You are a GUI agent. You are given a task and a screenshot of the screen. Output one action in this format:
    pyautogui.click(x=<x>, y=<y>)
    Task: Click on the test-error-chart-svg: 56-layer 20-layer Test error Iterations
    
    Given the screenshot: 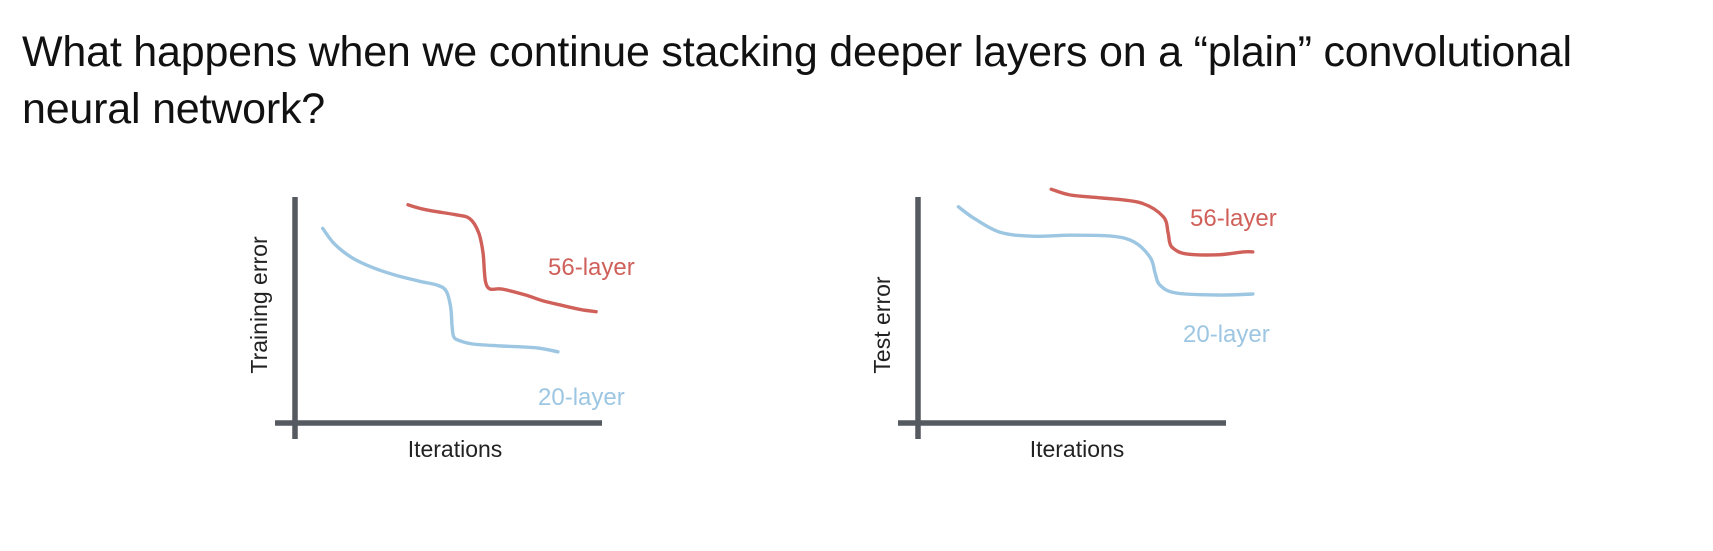 What is the action you would take?
    pyautogui.click(x=1073, y=324)
    